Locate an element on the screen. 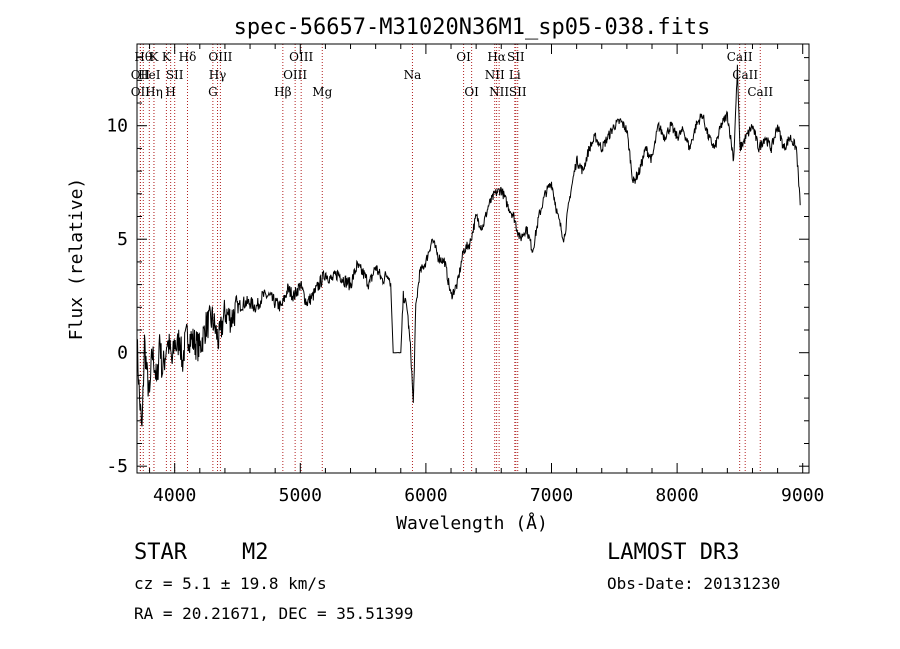 The height and width of the screenshot is (649, 900). line-label-15: OIII is located at coordinates (295, 75).